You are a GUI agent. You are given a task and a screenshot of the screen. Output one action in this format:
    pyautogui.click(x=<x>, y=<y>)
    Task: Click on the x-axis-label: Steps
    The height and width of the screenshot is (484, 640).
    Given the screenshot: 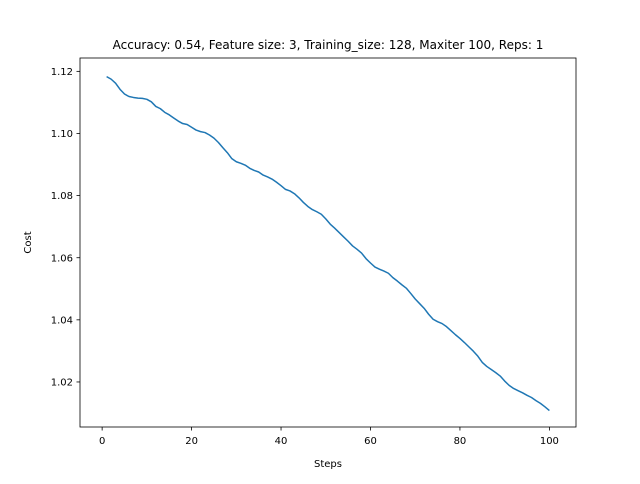 What is the action you would take?
    pyautogui.click(x=328, y=464)
    